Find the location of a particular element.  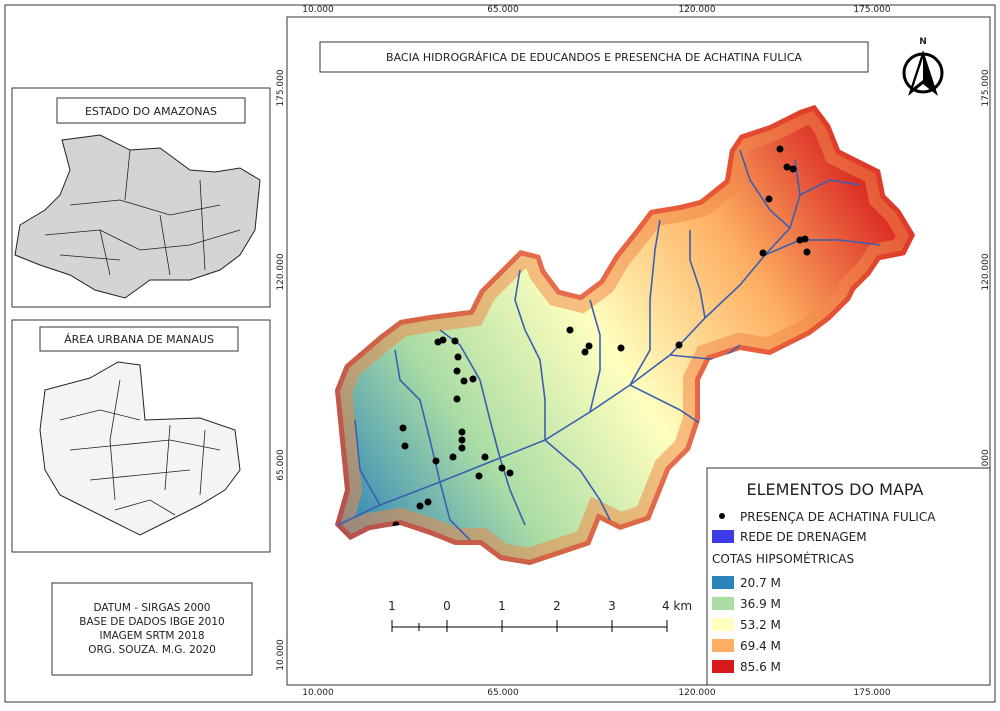

inset-title: ESTADO DO AMAZONAS is located at coordinates (151, 111).